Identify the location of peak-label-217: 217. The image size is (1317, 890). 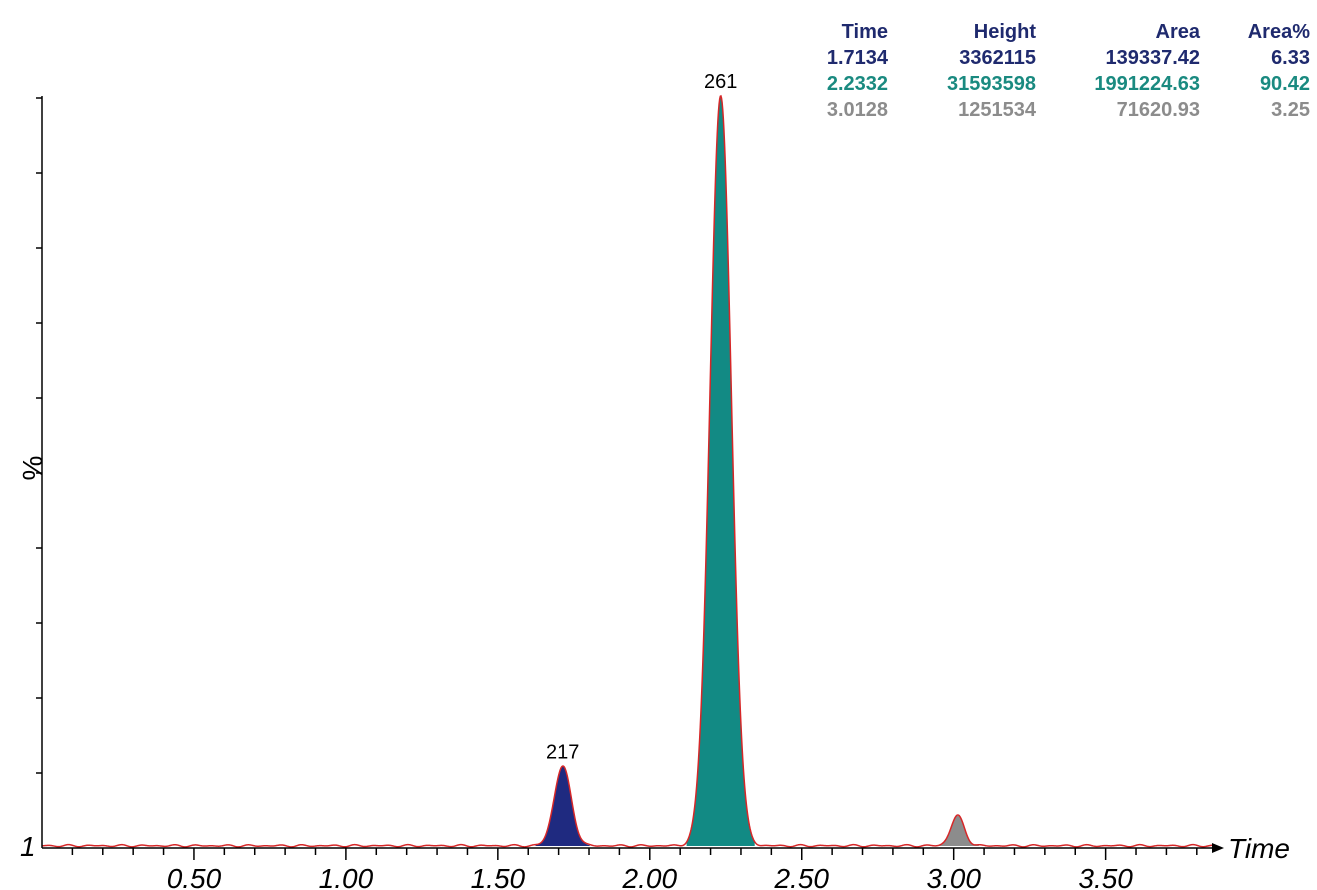
(562, 753).